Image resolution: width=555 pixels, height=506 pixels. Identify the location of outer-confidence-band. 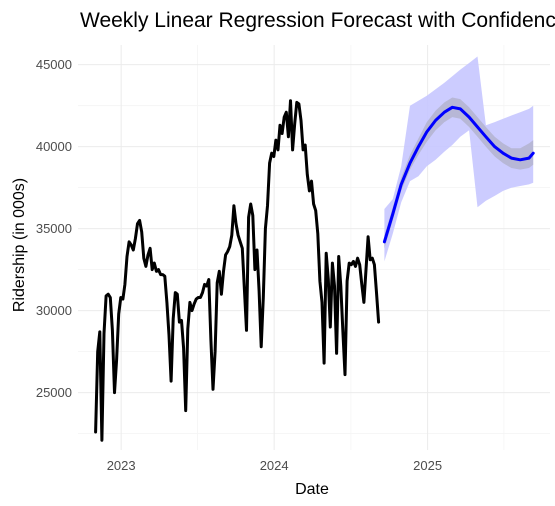
(459, 159).